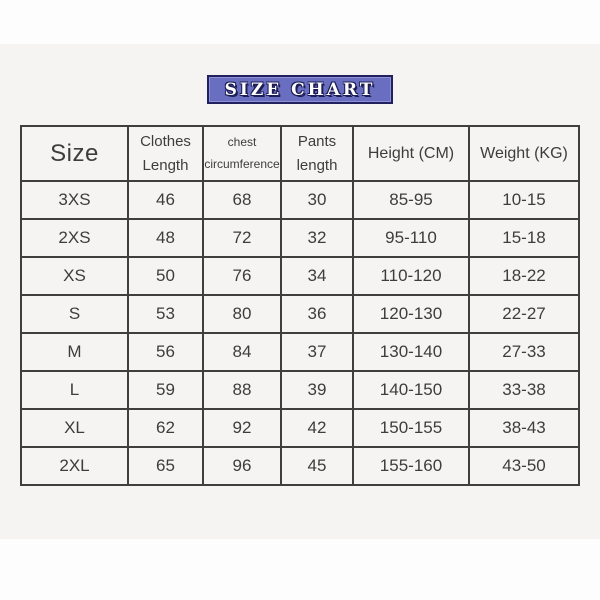 The width and height of the screenshot is (600, 600). I want to click on table-cell: 130-140, so click(411, 352).